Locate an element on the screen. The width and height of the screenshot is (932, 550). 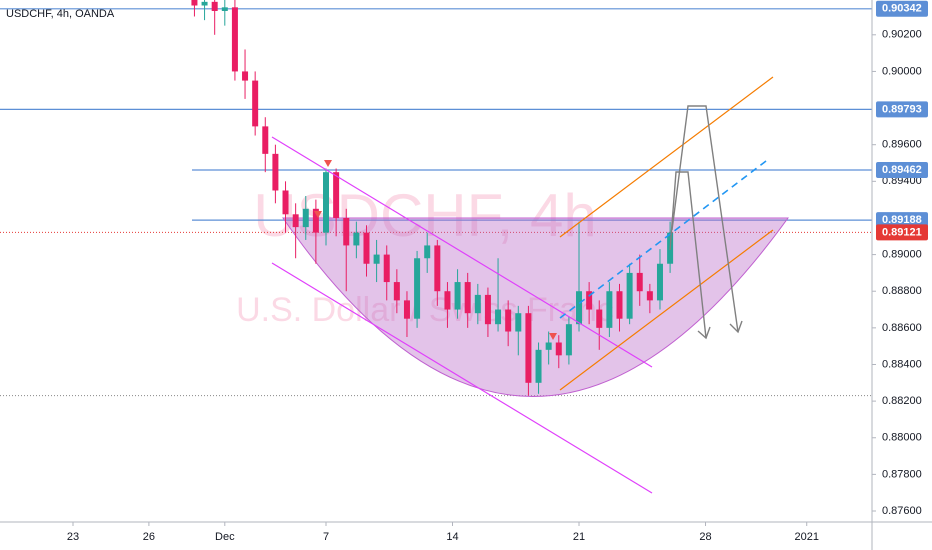
y-tick-label: 0.90200 is located at coordinates (902, 35).